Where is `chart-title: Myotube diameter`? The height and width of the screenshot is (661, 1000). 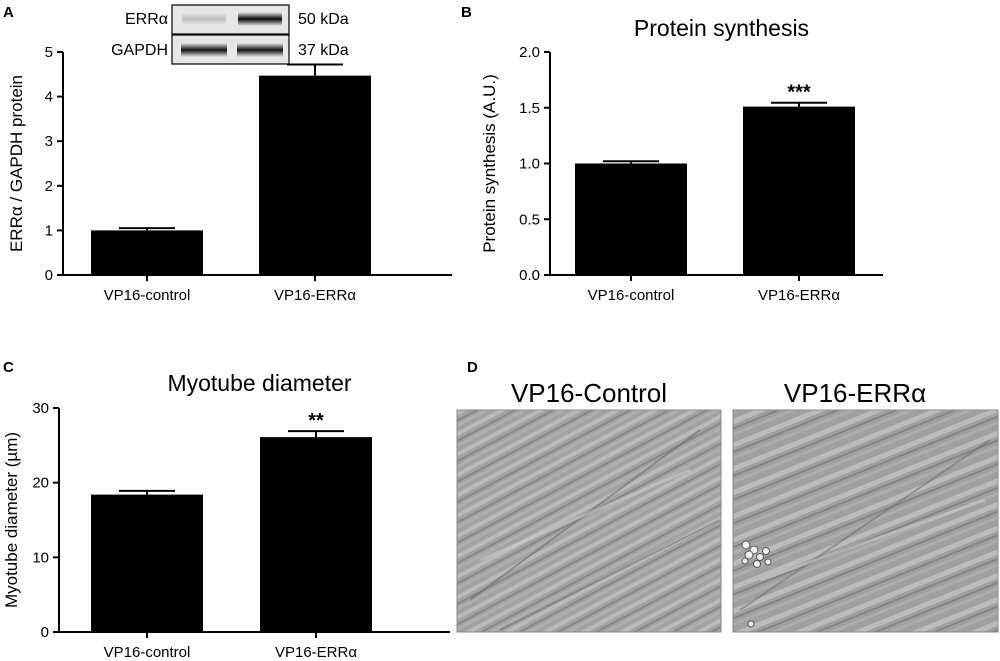 chart-title: Myotube diameter is located at coordinates (259, 383).